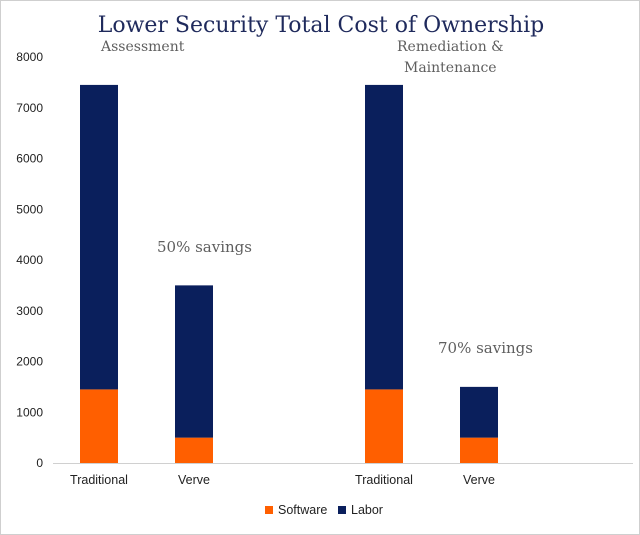  What do you see at coordinates (342, 510) in the screenshot?
I see `legend-swatch-labor` at bounding box center [342, 510].